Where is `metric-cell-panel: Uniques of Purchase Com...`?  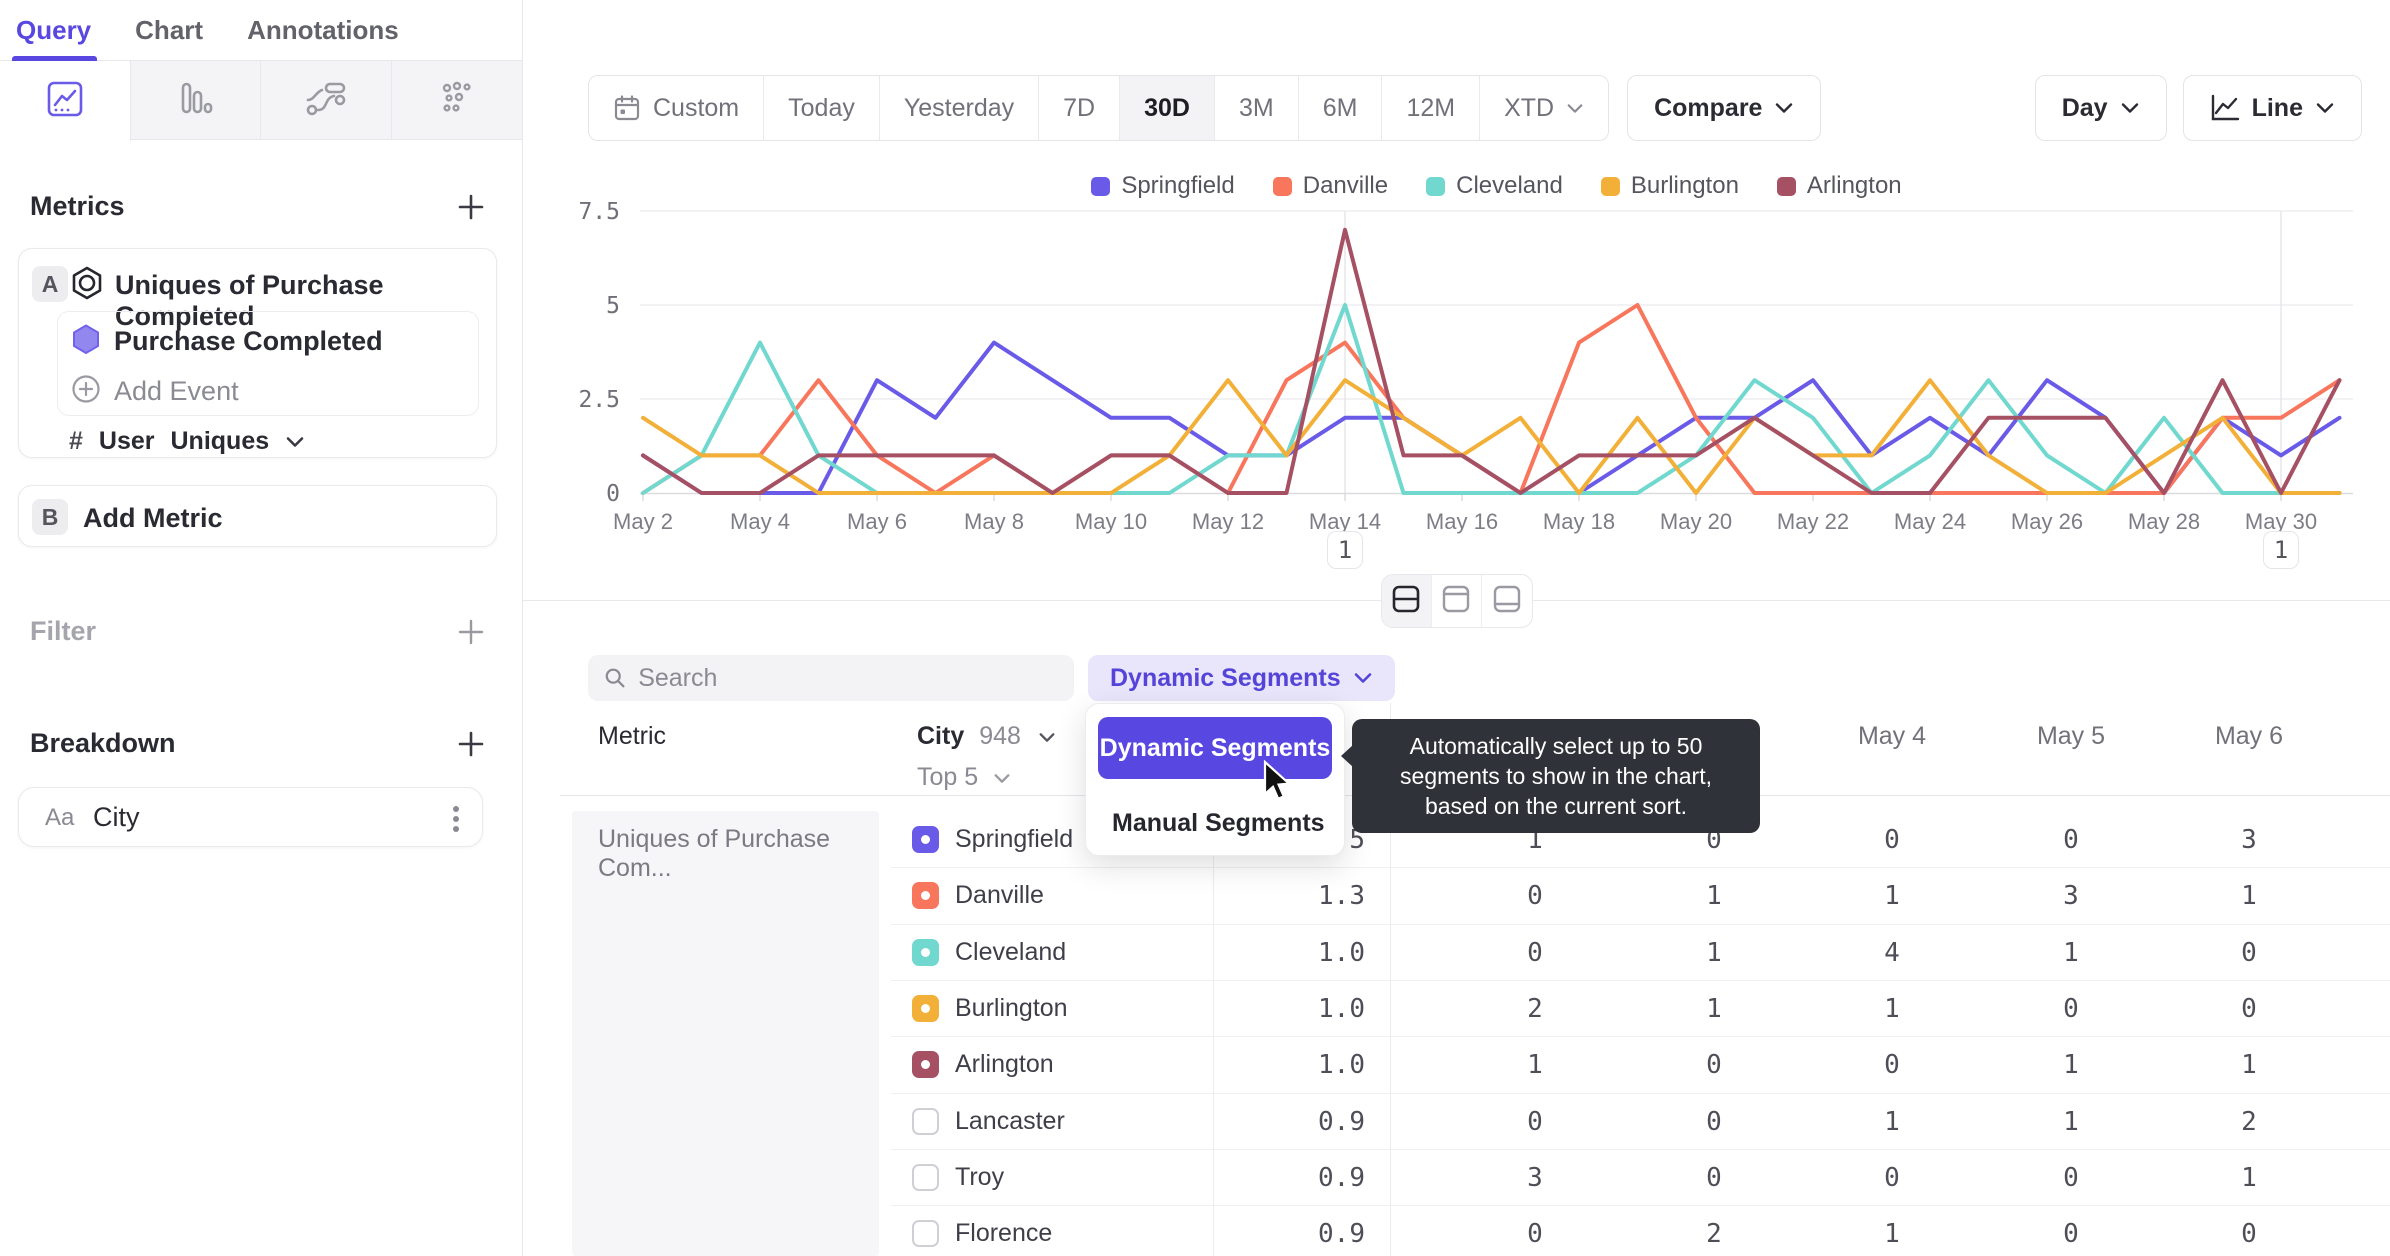
metric-cell-panel: Uniques of Purchase Com... is located at coordinates (725, 1033).